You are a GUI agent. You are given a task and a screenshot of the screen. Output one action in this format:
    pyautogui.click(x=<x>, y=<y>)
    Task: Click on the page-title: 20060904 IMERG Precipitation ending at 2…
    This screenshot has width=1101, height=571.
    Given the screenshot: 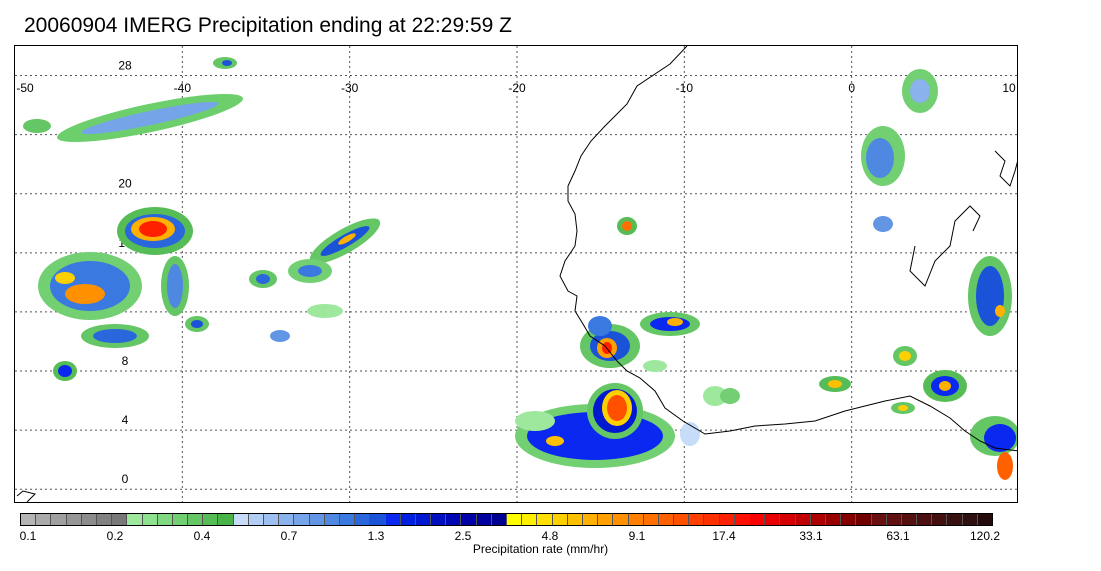 What is the action you would take?
    pyautogui.click(x=268, y=25)
    